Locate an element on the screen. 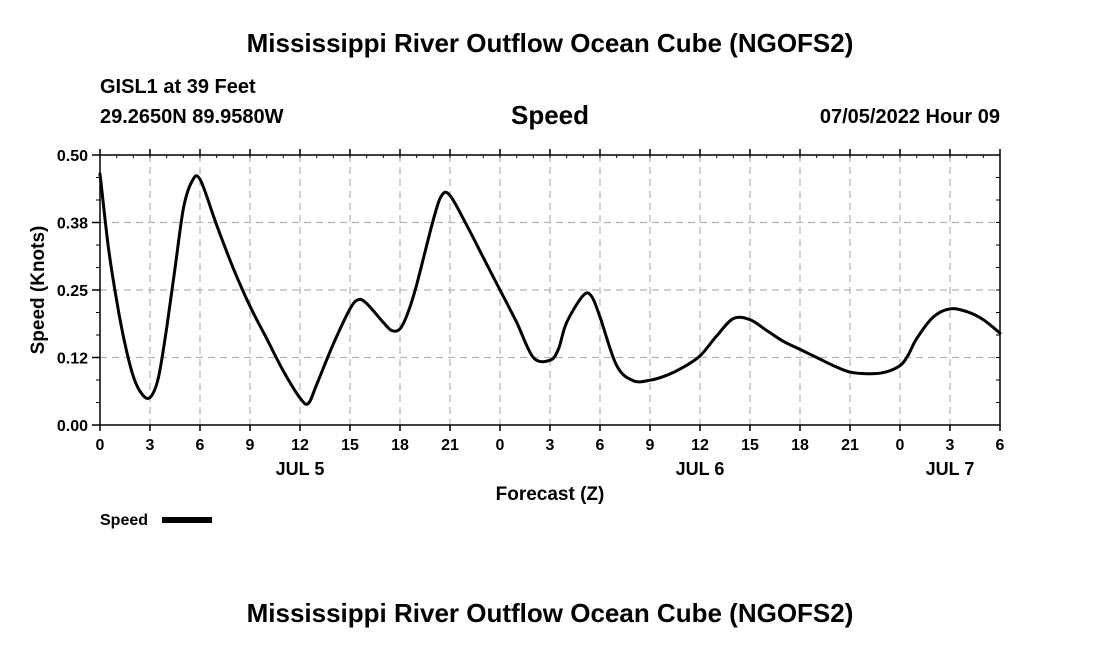  date-label: JUL 7 is located at coordinates (950, 469).